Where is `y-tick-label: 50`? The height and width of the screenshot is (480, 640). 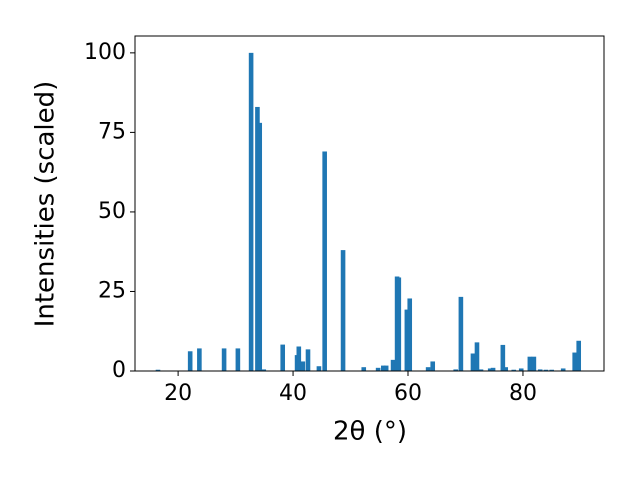 y-tick-label: 50 is located at coordinates (112, 211).